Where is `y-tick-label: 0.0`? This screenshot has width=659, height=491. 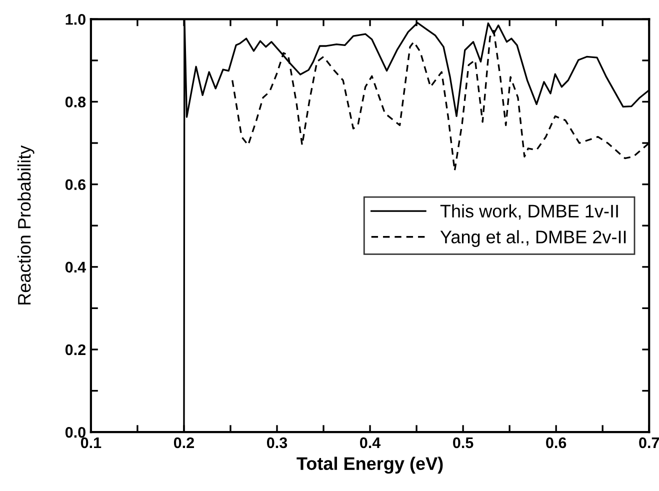 y-tick-label: 0.0 is located at coordinates (75, 432).